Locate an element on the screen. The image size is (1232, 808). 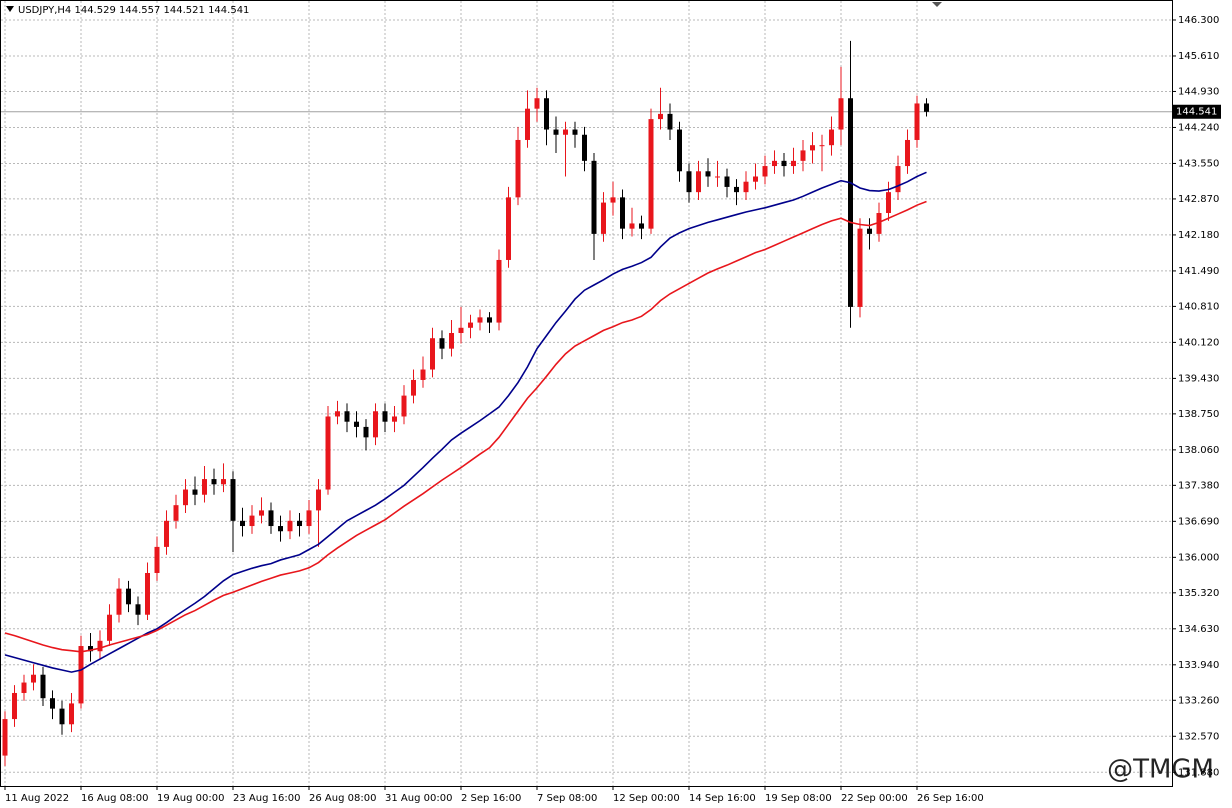
x-tick-label: 26 Aug 08:00 is located at coordinates (342, 798).